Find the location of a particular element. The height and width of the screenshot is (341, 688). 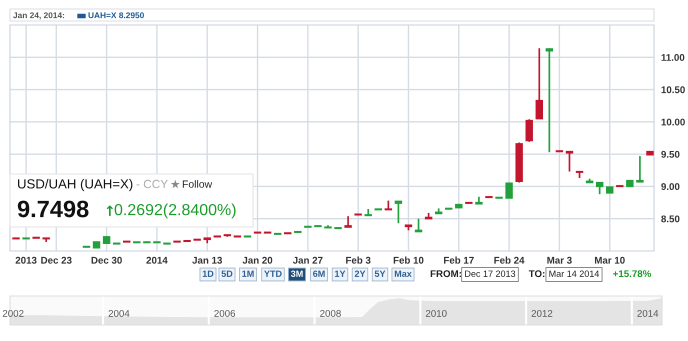

x-tick-label: Mar 3 is located at coordinates (559, 260).